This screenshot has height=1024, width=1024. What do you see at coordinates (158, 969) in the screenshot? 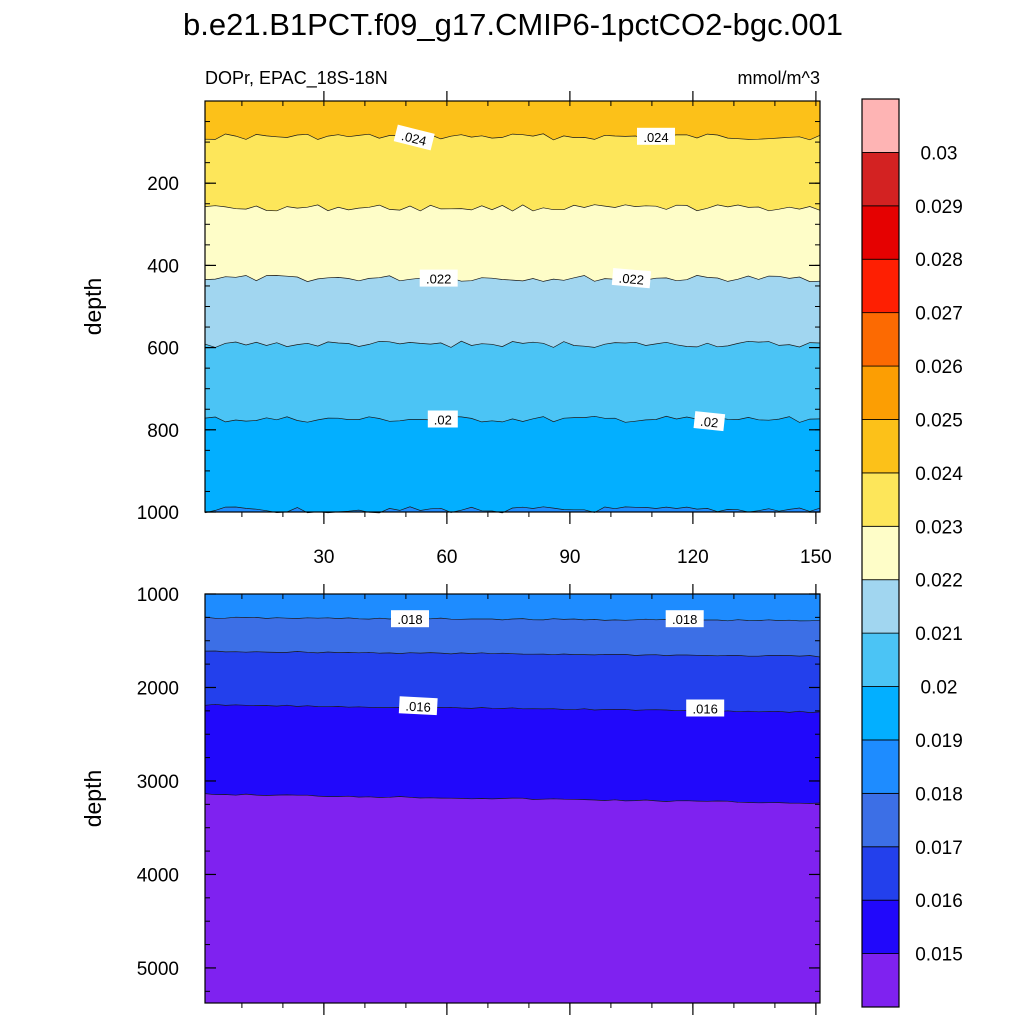
I see `y-tick-label: 5000` at bounding box center [158, 969].